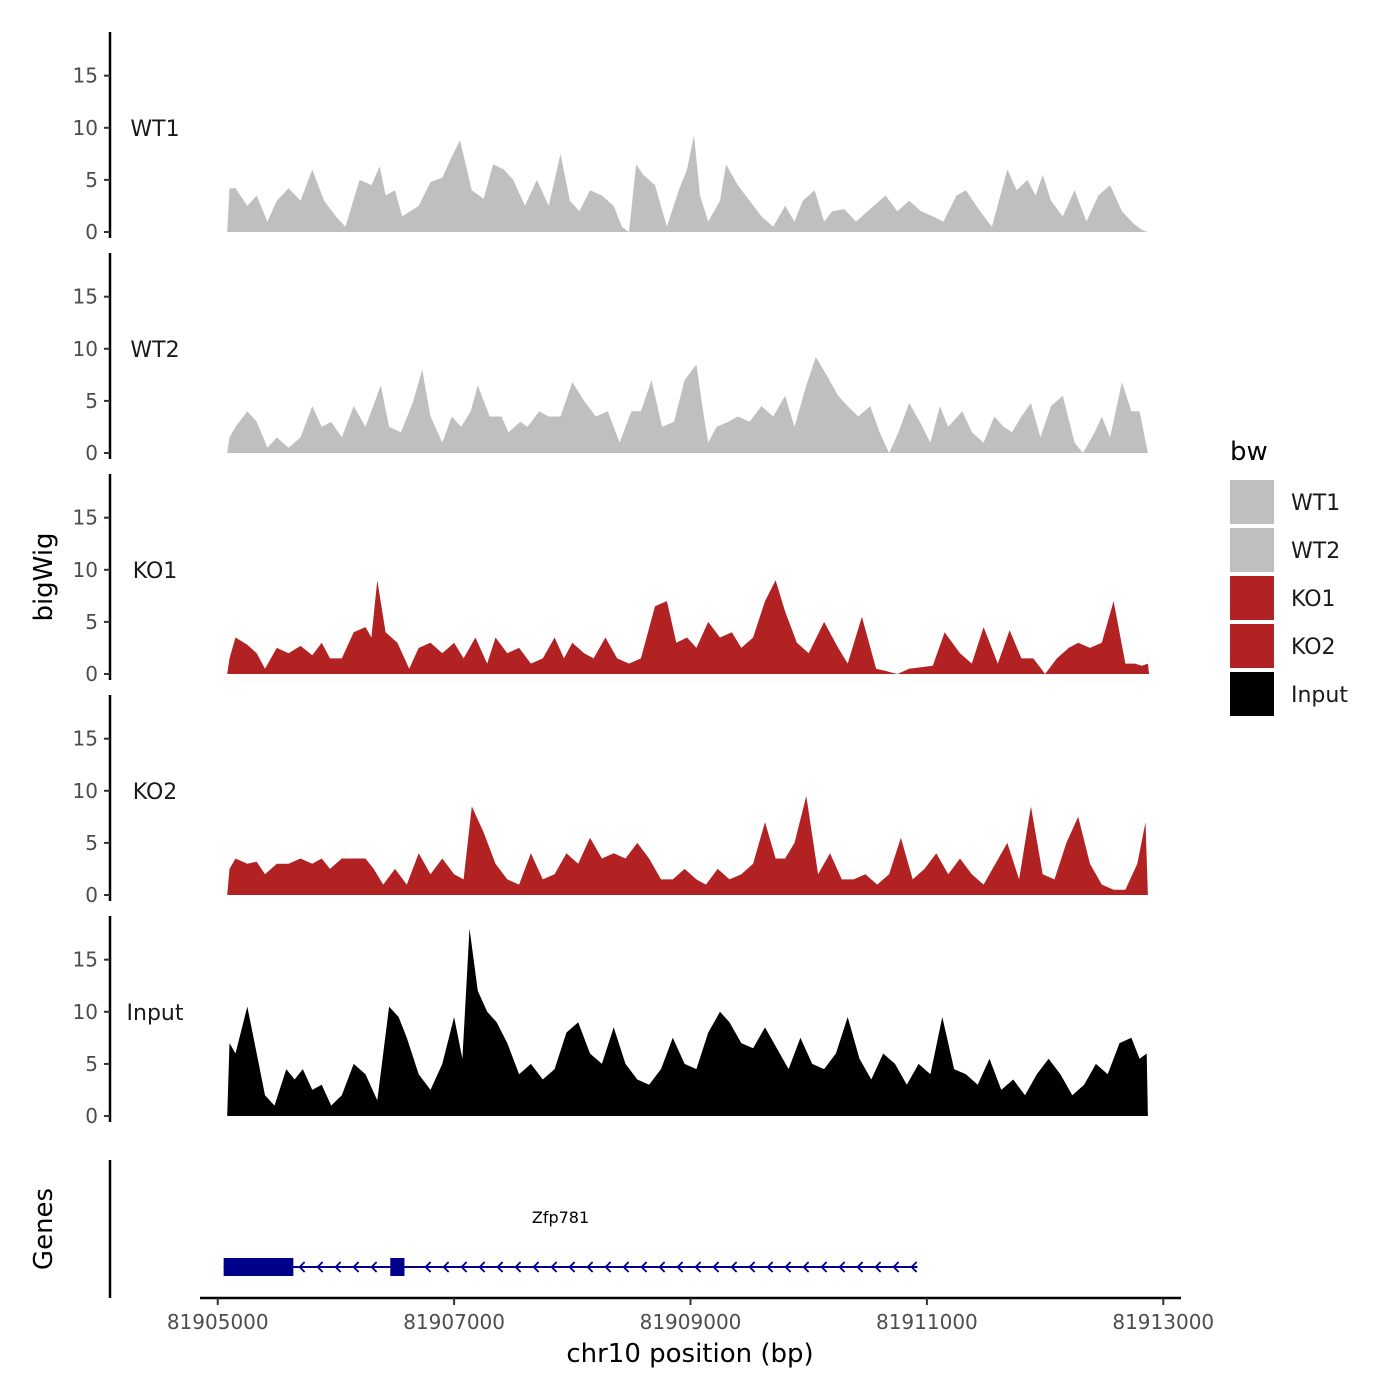 This screenshot has height=1400, width=1400. Describe the element at coordinates (44, 576) in the screenshot. I see `y-axis-title: bigWig` at that location.